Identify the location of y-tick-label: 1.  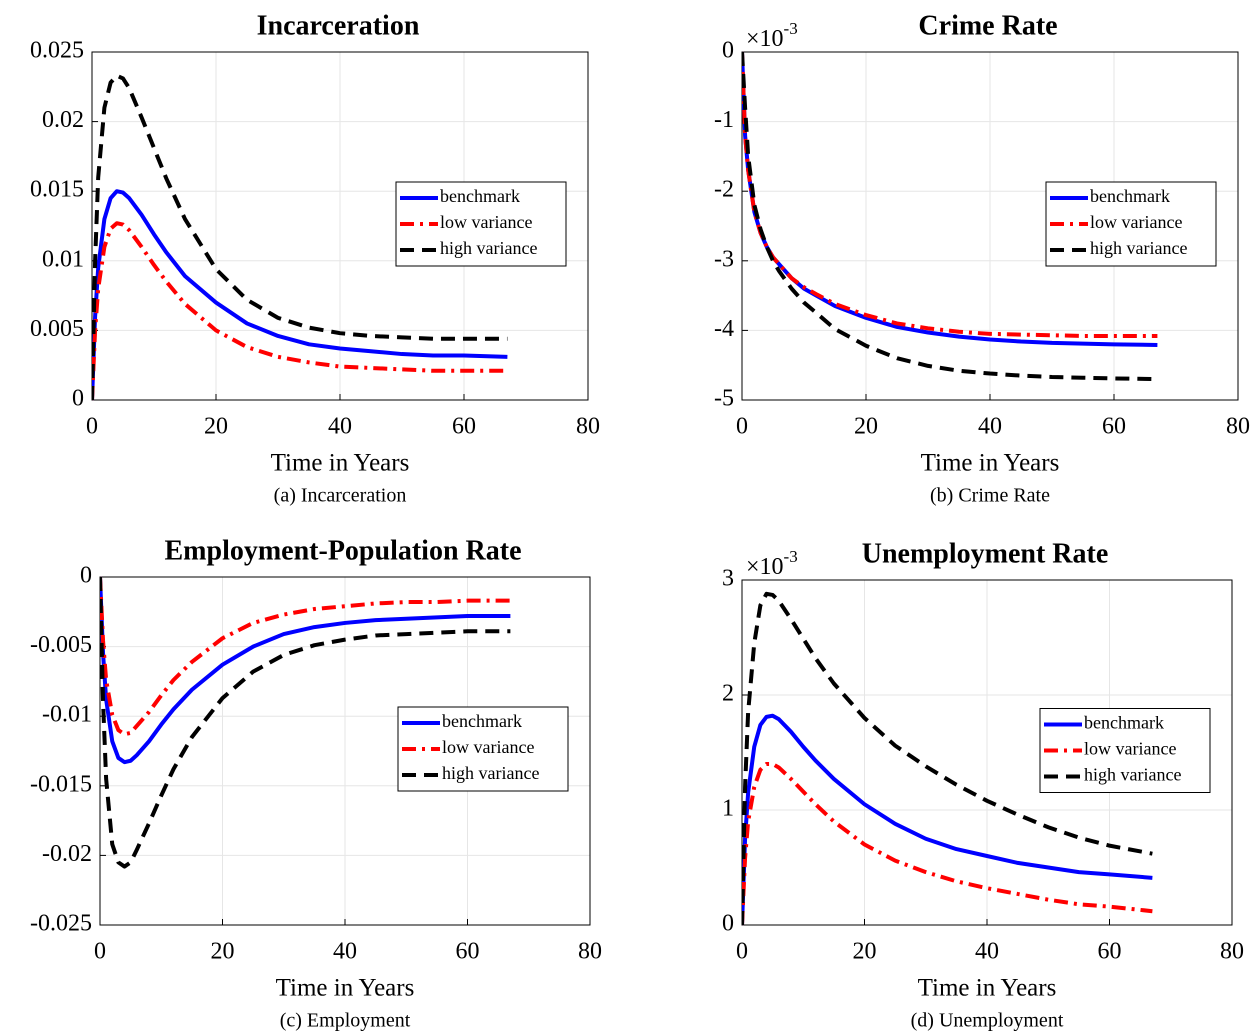
(728, 809).